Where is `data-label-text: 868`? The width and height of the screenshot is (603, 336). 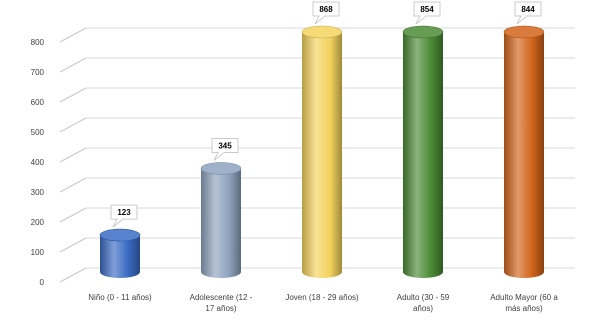 data-label-text: 868 is located at coordinates (326, 9).